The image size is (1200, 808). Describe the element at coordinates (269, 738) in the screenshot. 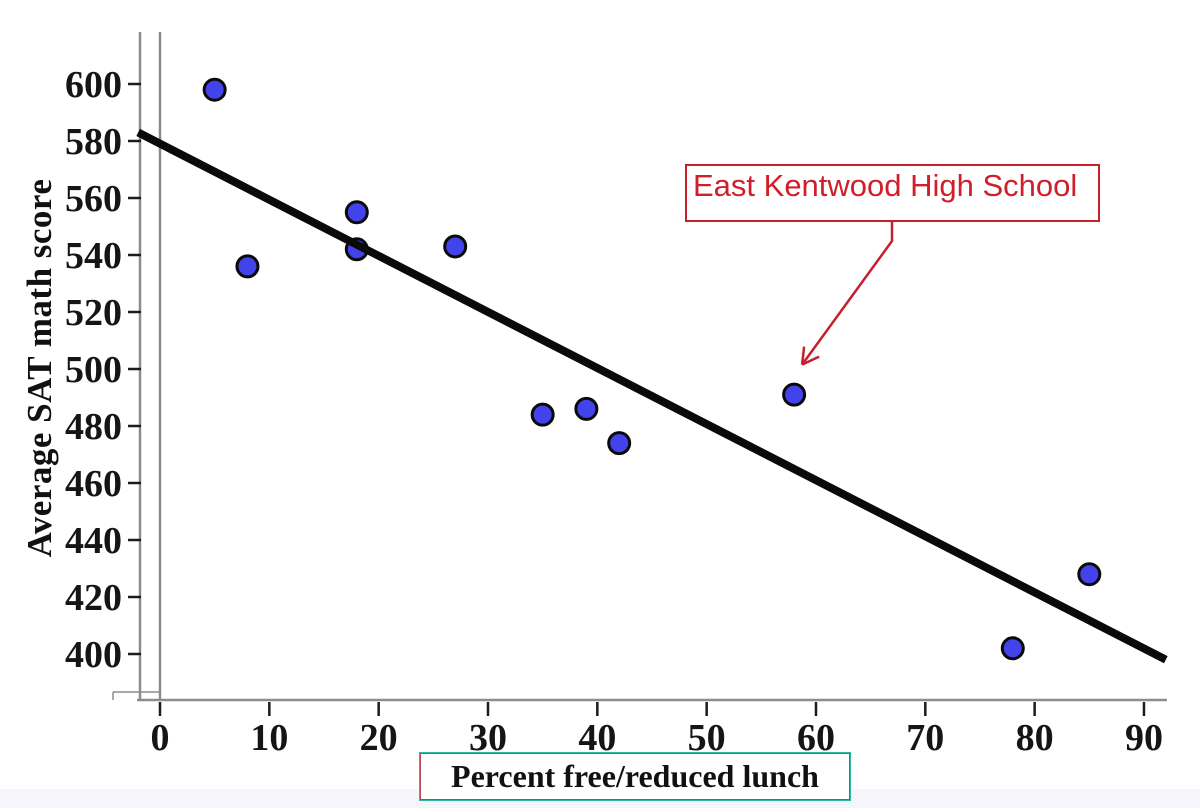

I see `x-tick-label: 10` at that location.